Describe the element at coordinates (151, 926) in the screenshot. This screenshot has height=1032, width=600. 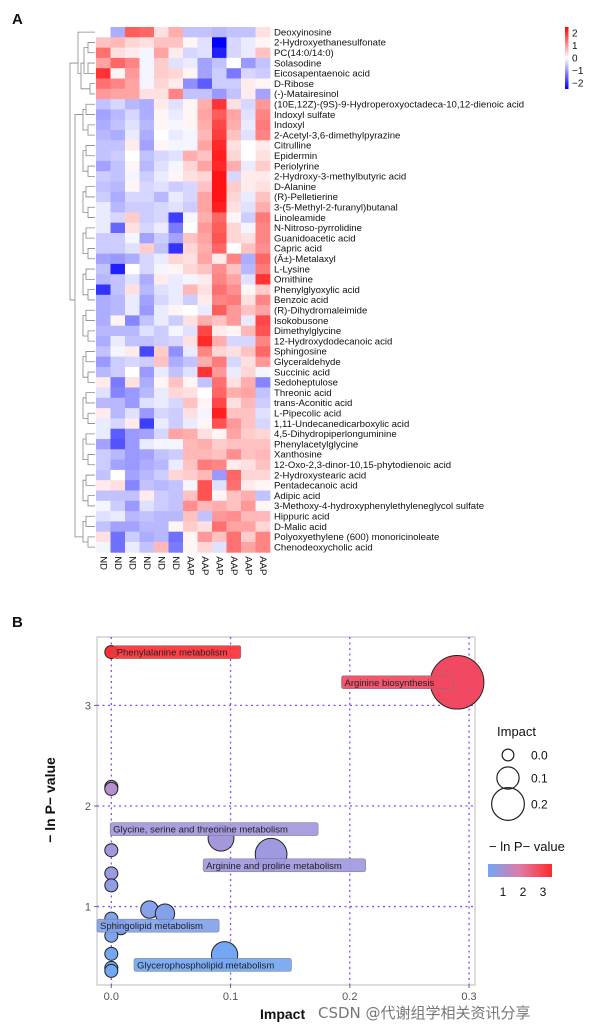
I see `bubble-label: Sphingolipid metabolism` at that location.